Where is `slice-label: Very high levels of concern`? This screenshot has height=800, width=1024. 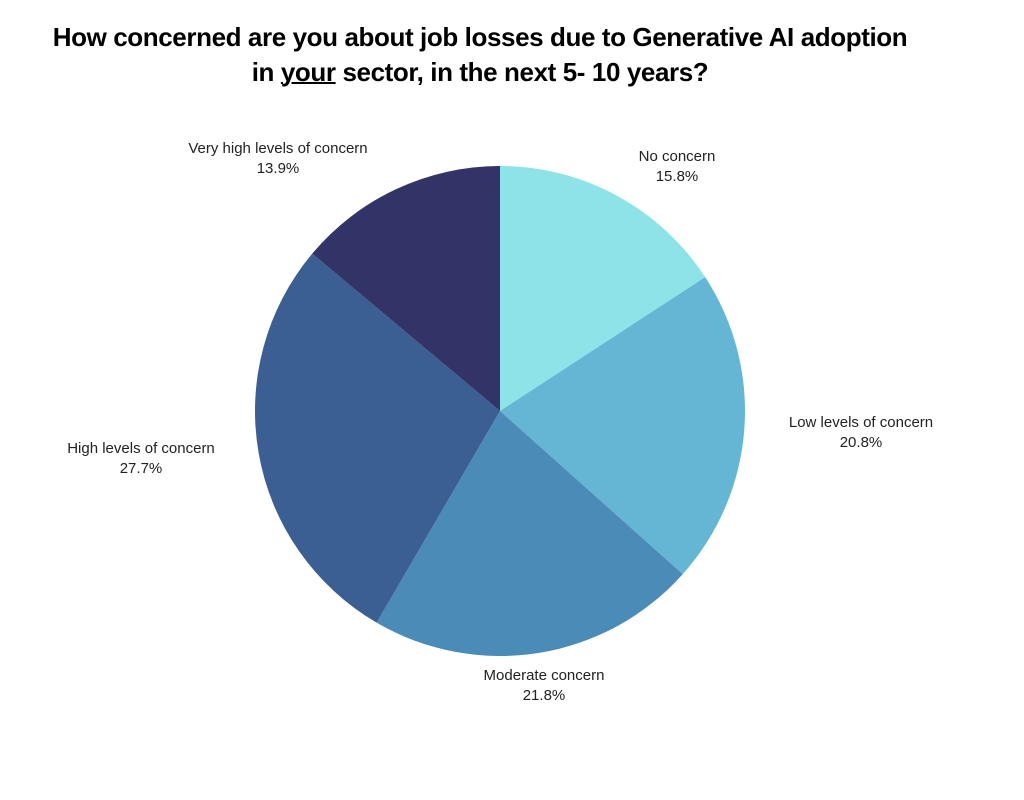
slice-label: Very high levels of concern is located at coordinates (277, 148).